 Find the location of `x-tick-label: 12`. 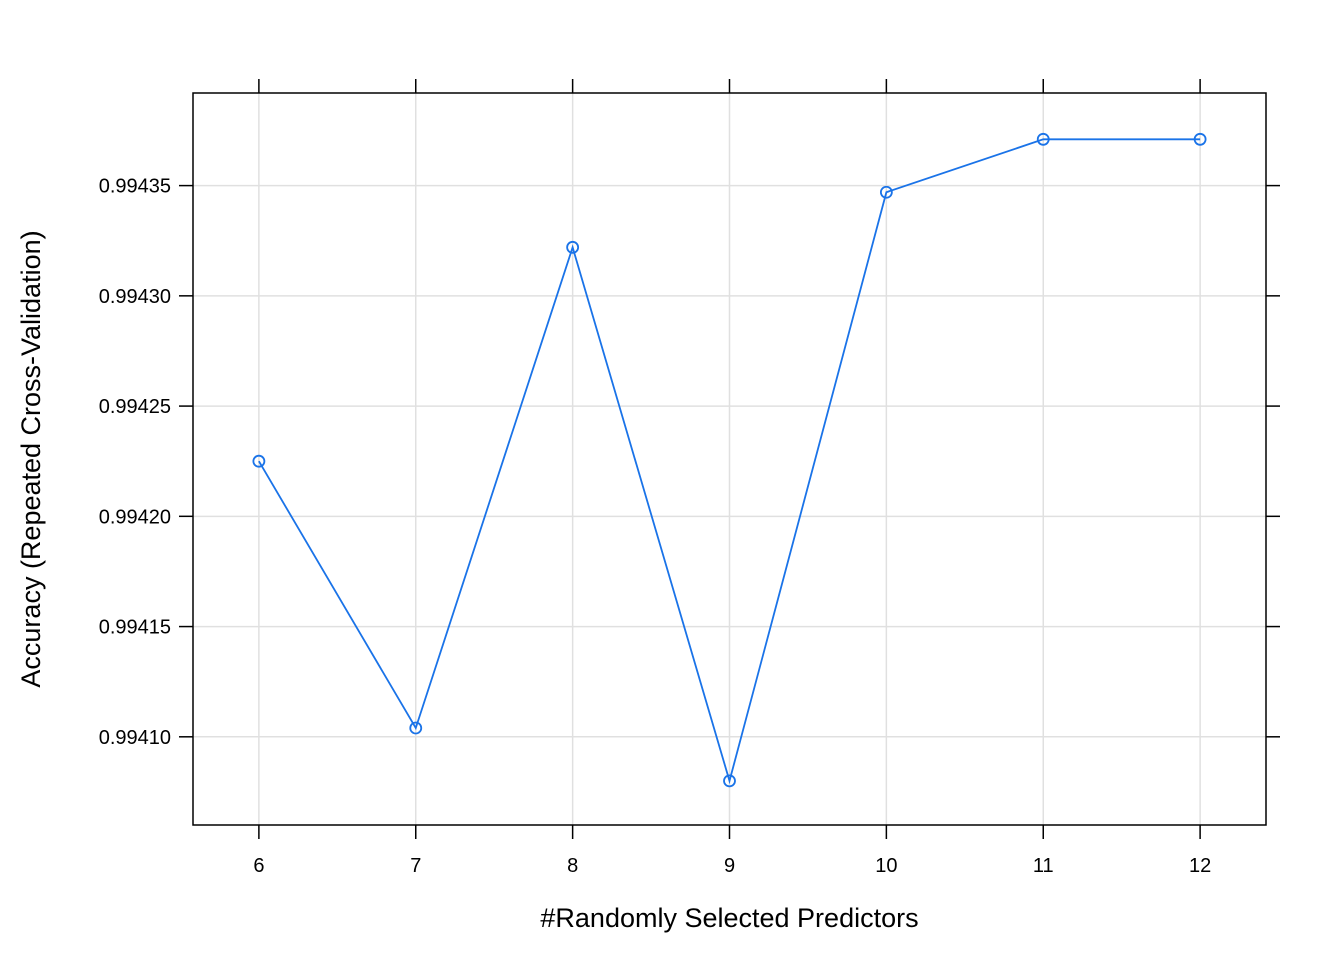

x-tick-label: 12 is located at coordinates (1200, 866).